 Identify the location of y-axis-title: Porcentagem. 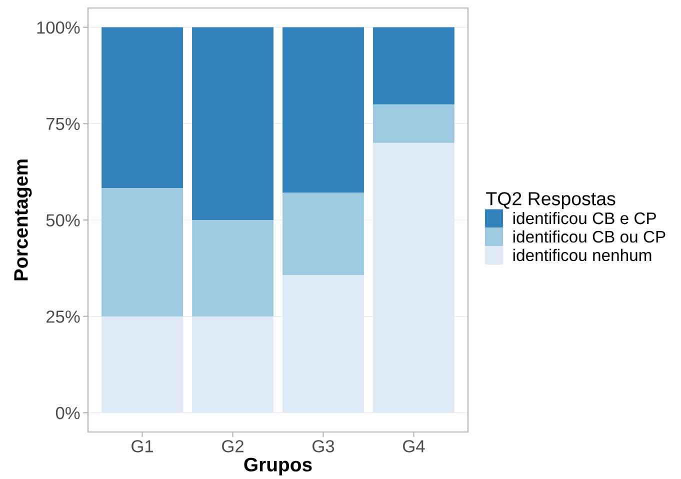
(23, 220).